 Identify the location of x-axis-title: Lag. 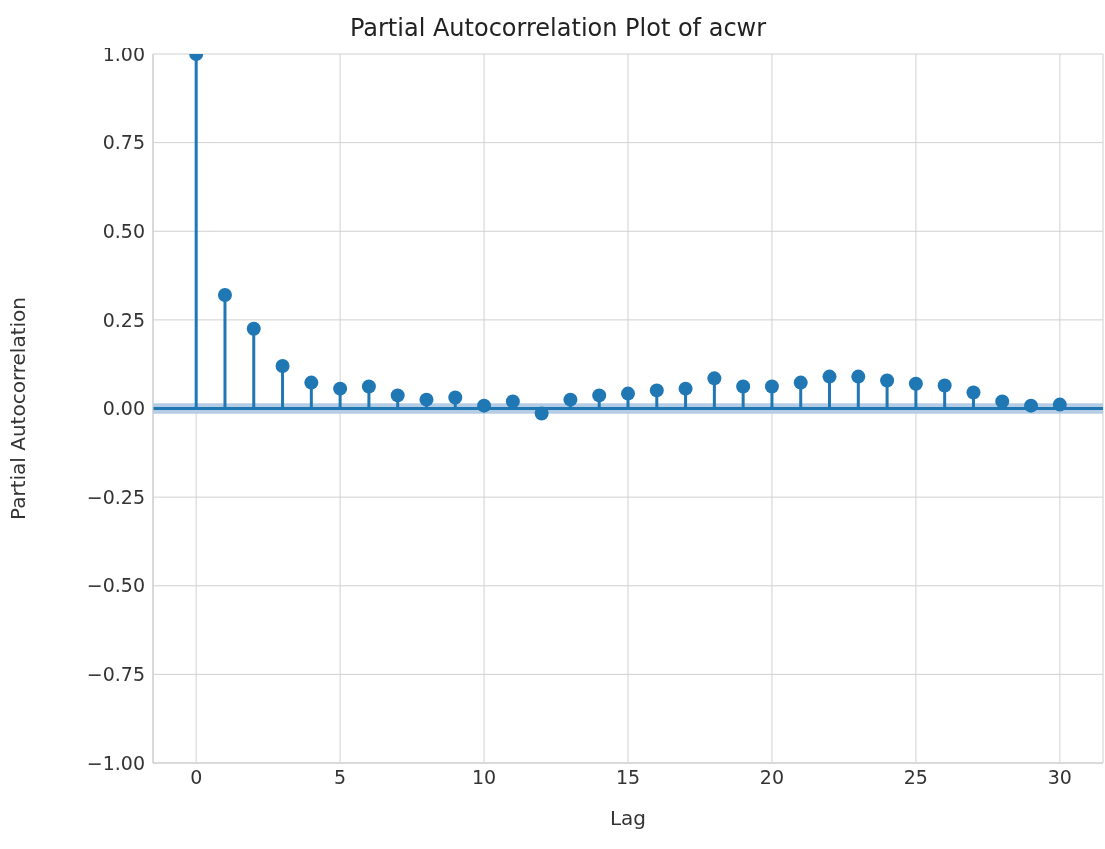
(628, 818).